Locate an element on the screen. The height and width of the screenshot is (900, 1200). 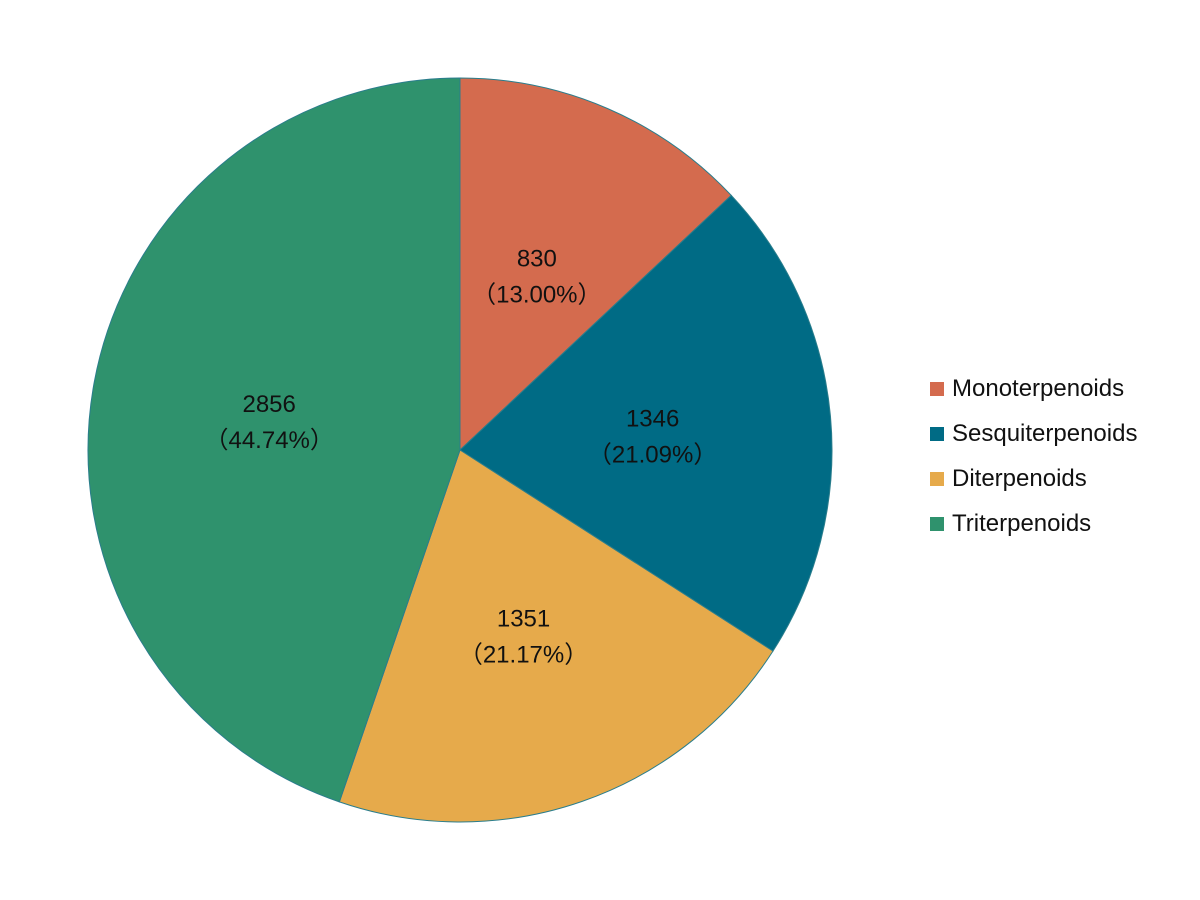
slice-value-label-sesquiterpenoids: 1346 is located at coordinates (652, 418).